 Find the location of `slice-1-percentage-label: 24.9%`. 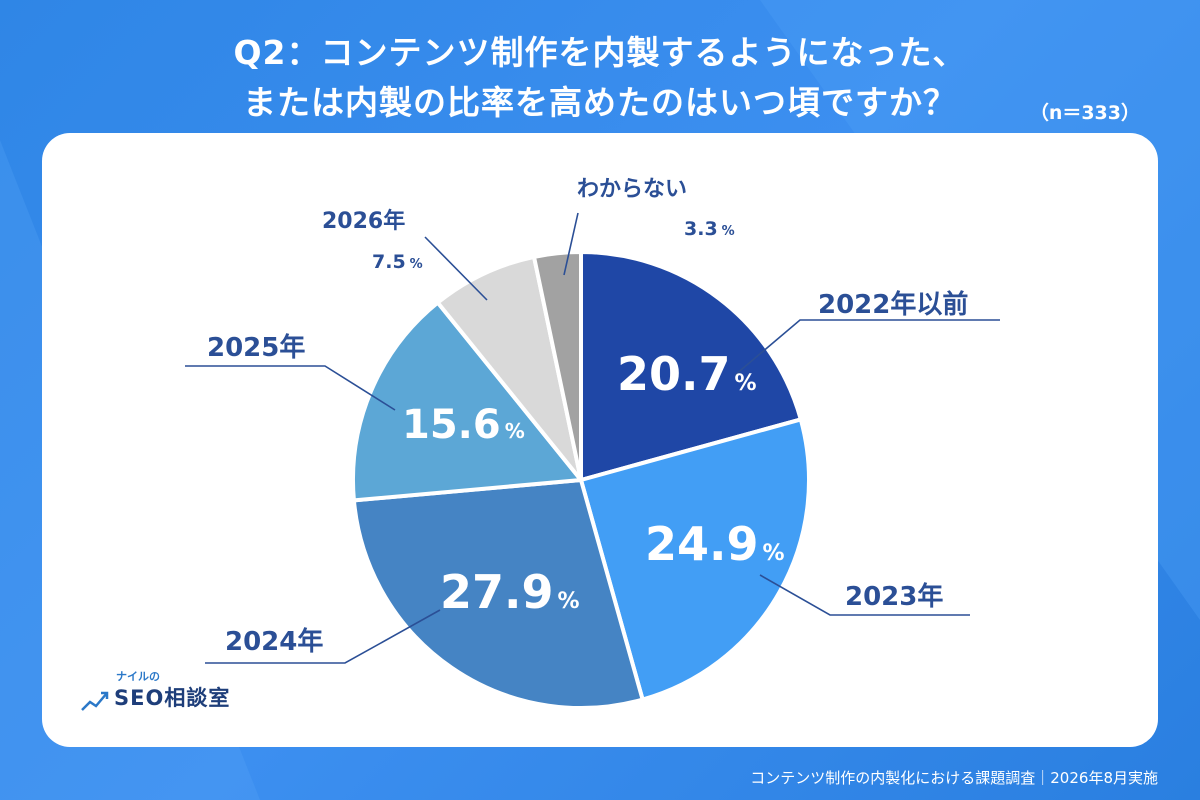

slice-1-percentage-label: 24.9% is located at coordinates (715, 544).